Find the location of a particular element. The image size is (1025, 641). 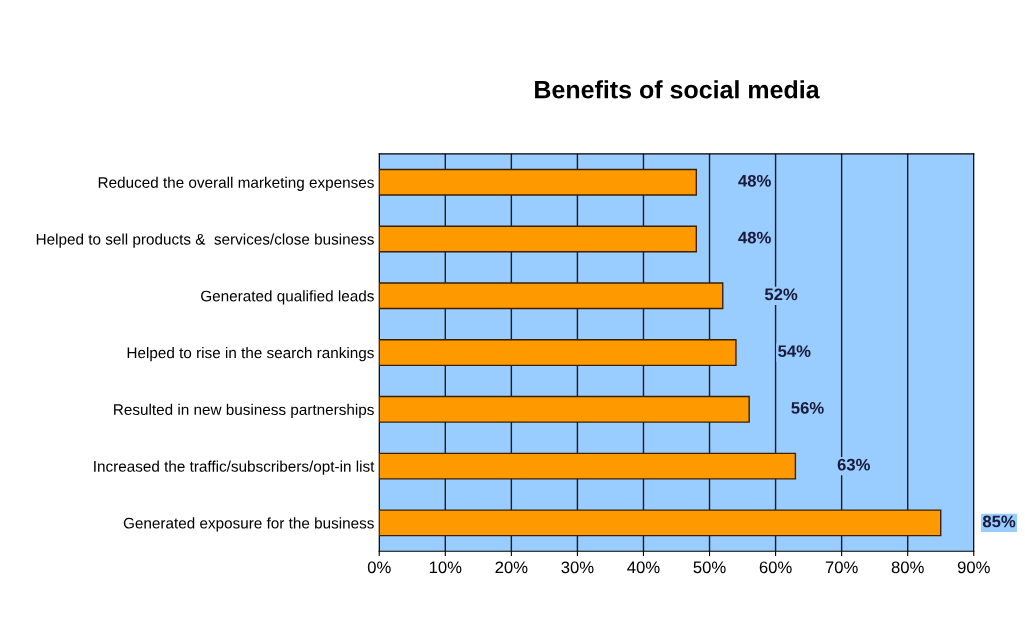

x-tick-label: 80% is located at coordinates (907, 567).